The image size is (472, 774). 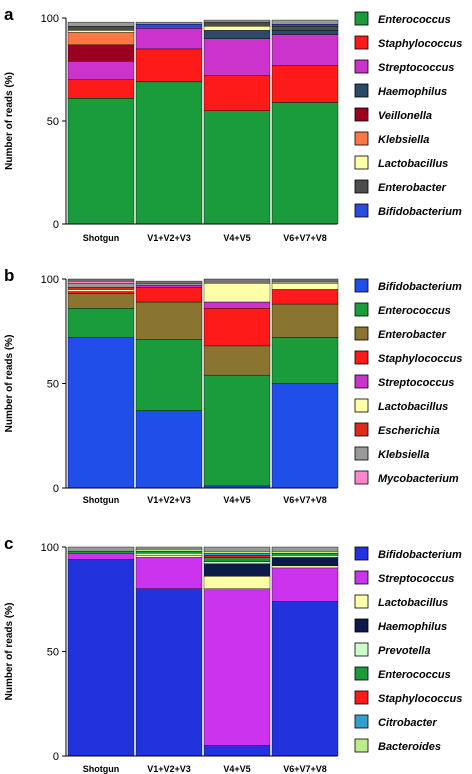 I want to click on legend-label: Lactobacillus, so click(x=413, y=164).